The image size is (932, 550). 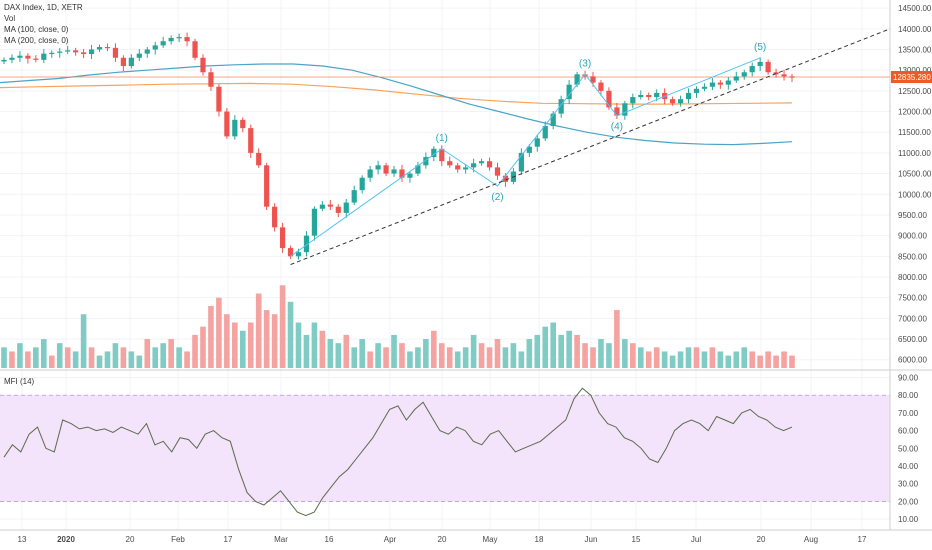 What do you see at coordinates (908, 519) in the screenshot?
I see `mfi-tick-label: 10.00` at bounding box center [908, 519].